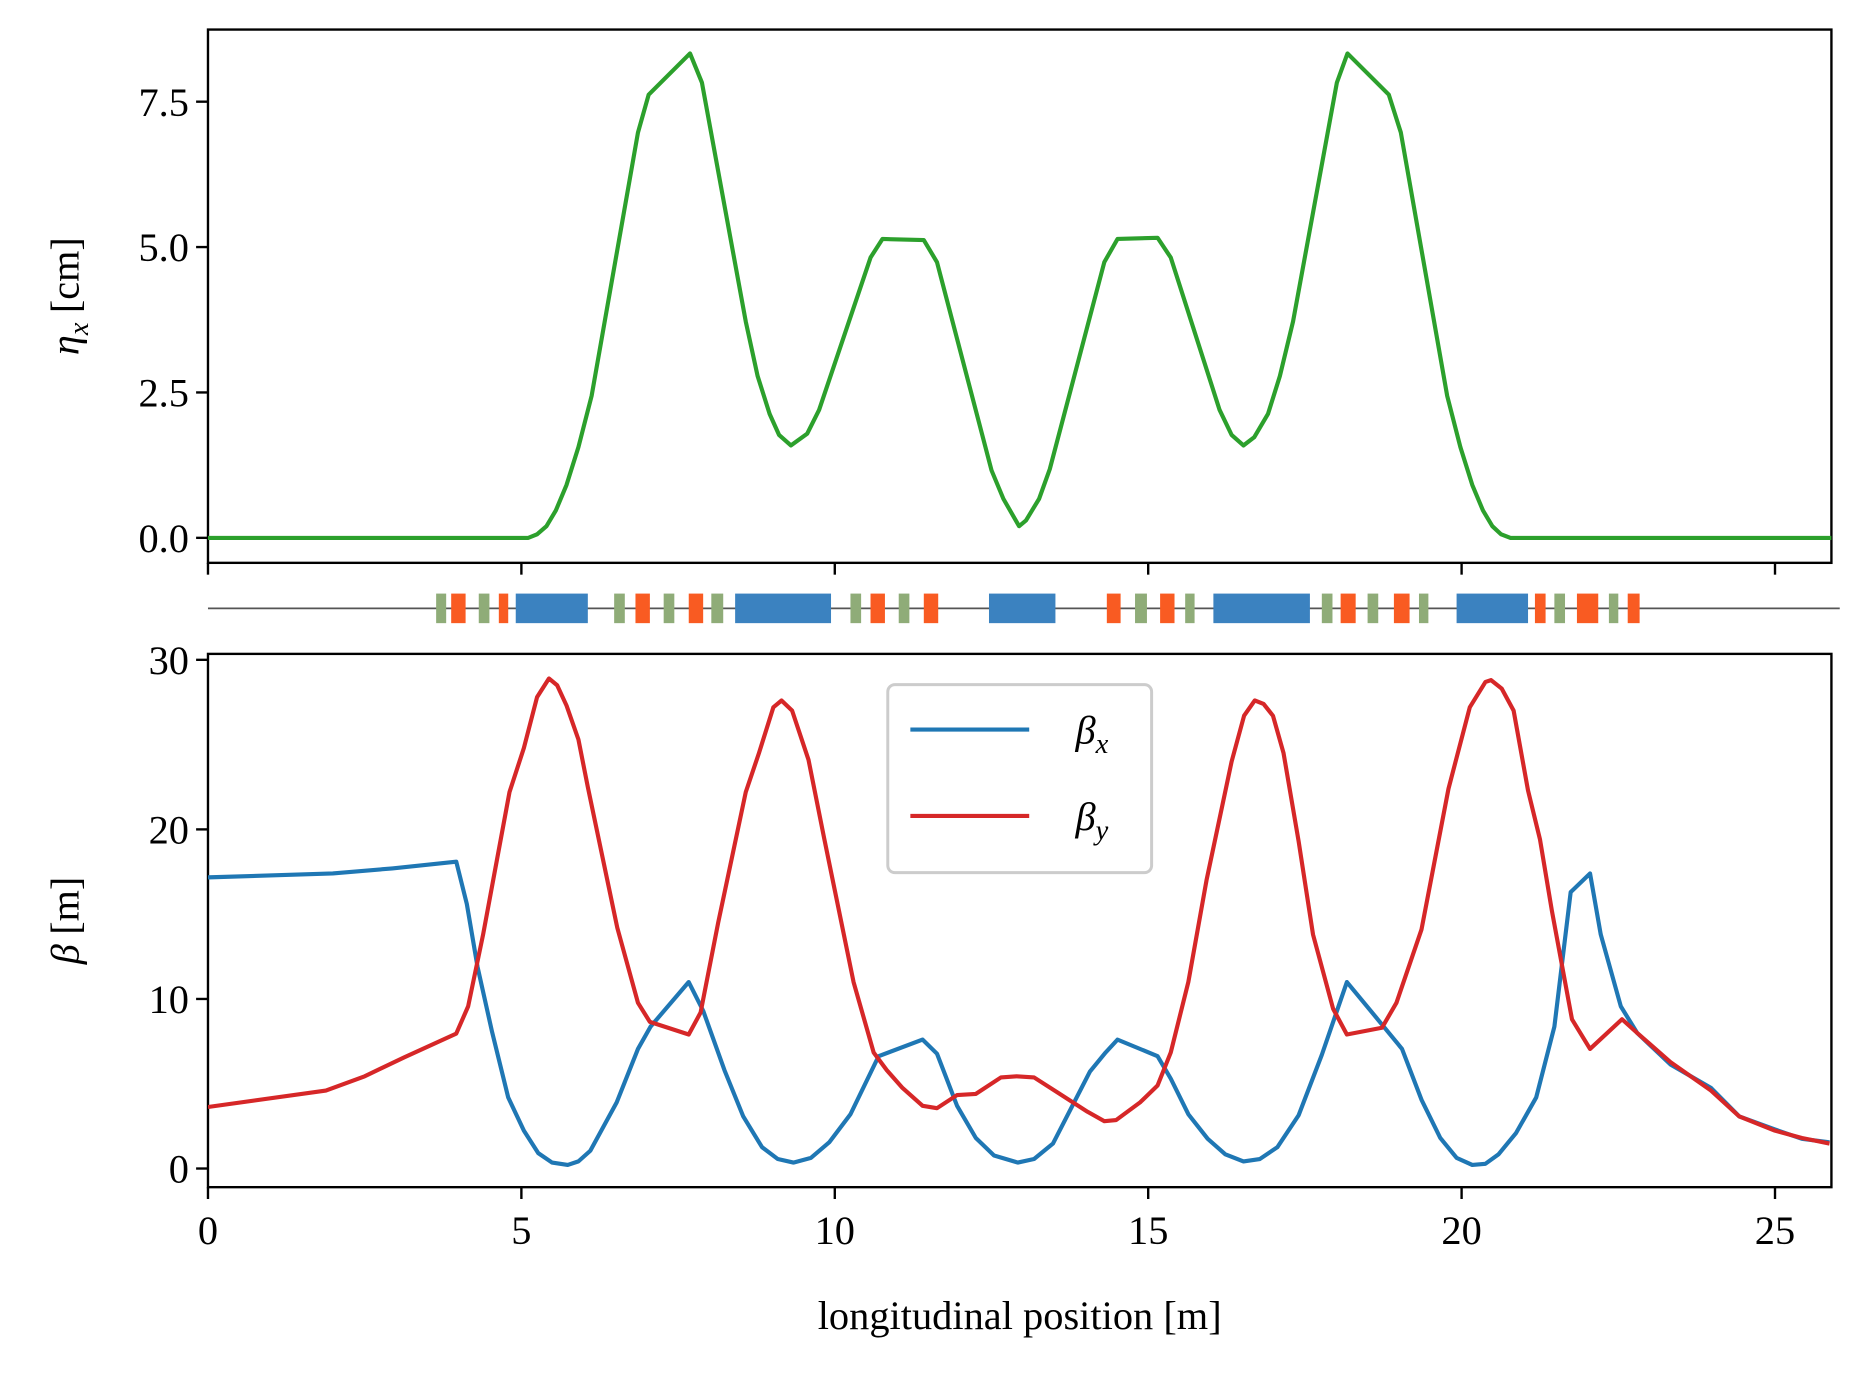  Describe the element at coordinates (163, 102) in the screenshot. I see `y-tick-label: 7.5` at that location.